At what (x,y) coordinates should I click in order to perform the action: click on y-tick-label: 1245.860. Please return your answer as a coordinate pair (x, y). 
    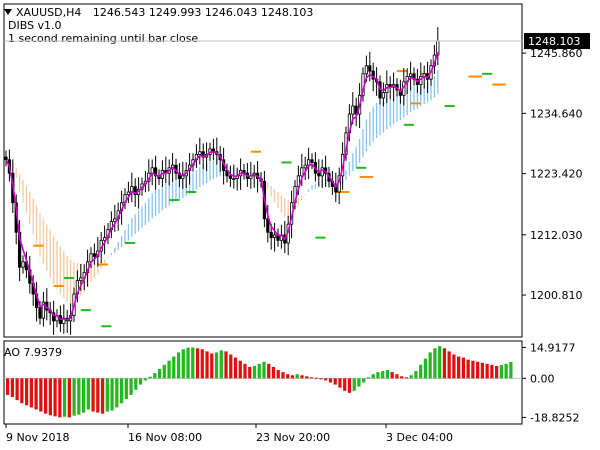
    Looking at the image, I should click on (556, 53).